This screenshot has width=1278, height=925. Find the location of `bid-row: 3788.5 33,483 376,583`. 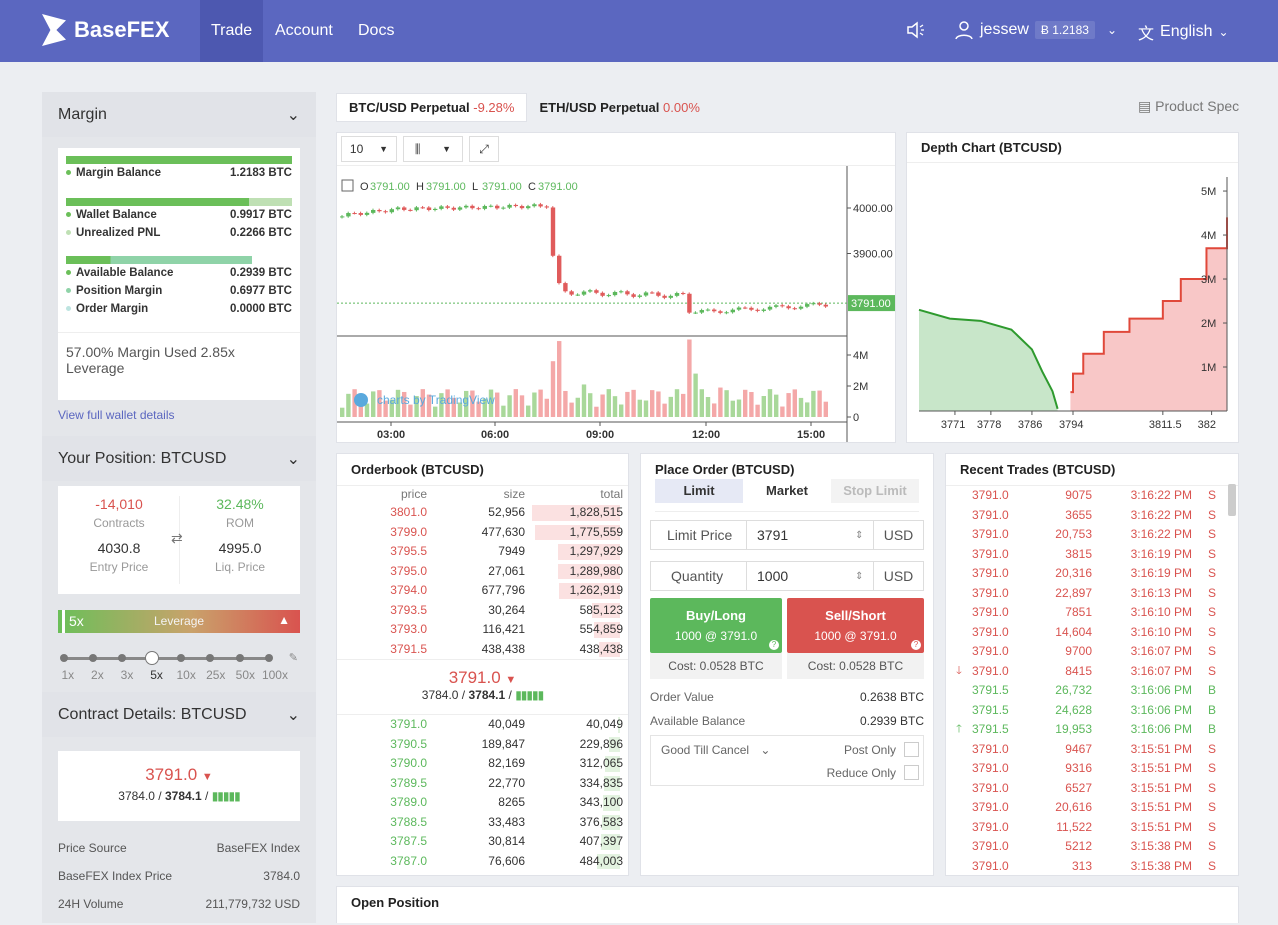

bid-row: 3788.5 33,483 376,583 is located at coordinates (482, 823).